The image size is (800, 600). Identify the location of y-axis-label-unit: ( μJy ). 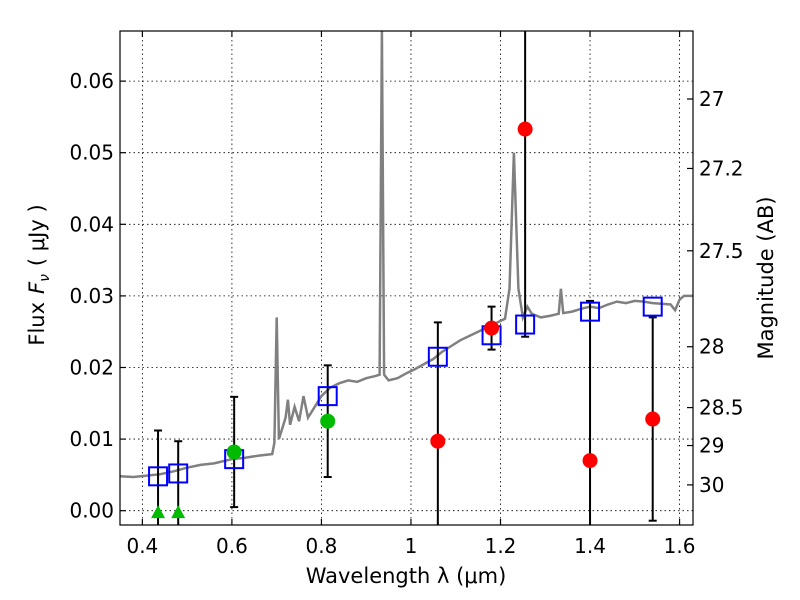
(37, 235).